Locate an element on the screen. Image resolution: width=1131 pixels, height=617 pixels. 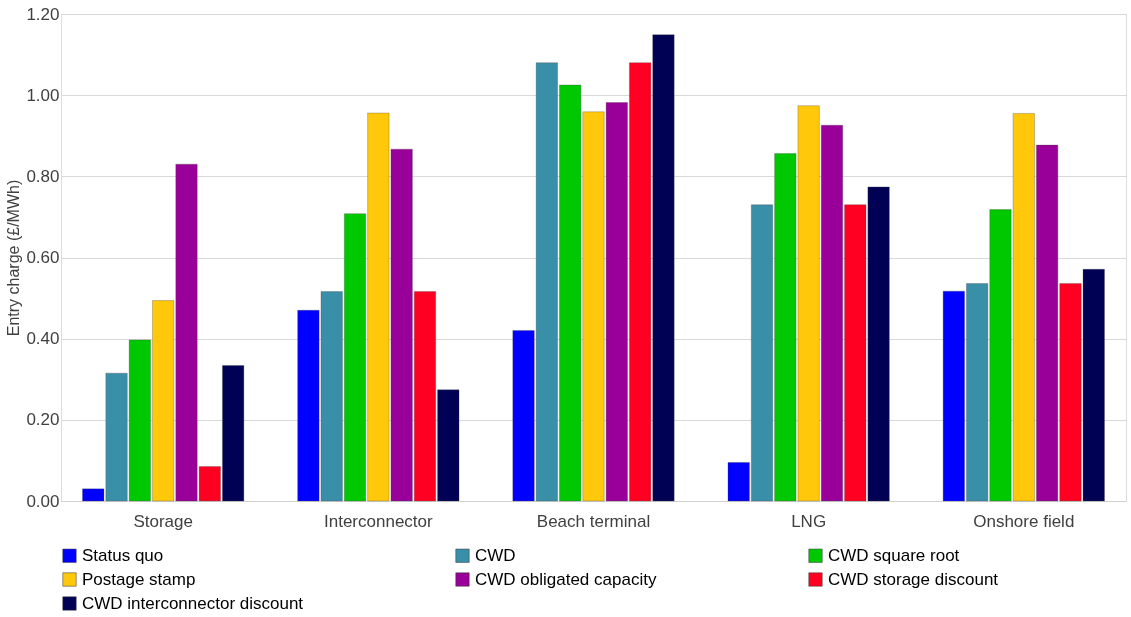
legend-label: CWD storage discount is located at coordinates (913, 579).